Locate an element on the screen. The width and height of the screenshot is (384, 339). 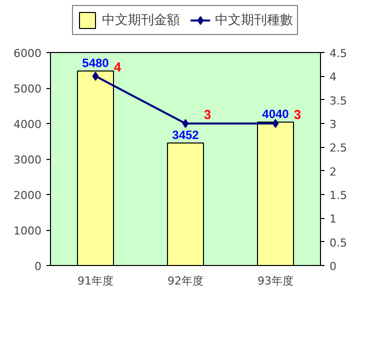
y2-tick-label: 4 is located at coordinates (333, 77).